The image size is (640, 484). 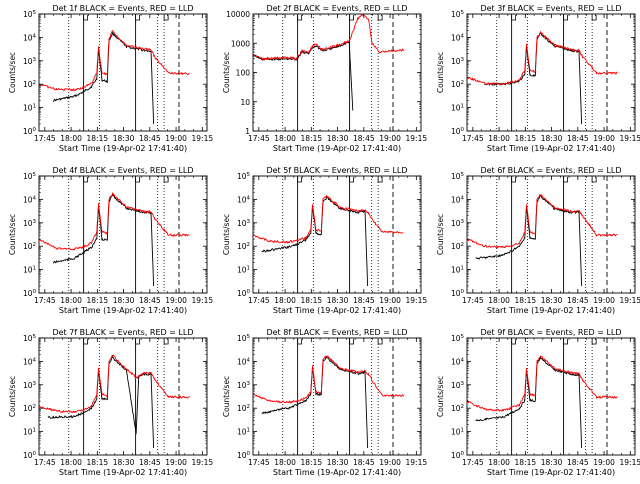 What do you see at coordinates (463, 337) in the screenshot?
I see `tick-exponent: 5` at bounding box center [463, 337].